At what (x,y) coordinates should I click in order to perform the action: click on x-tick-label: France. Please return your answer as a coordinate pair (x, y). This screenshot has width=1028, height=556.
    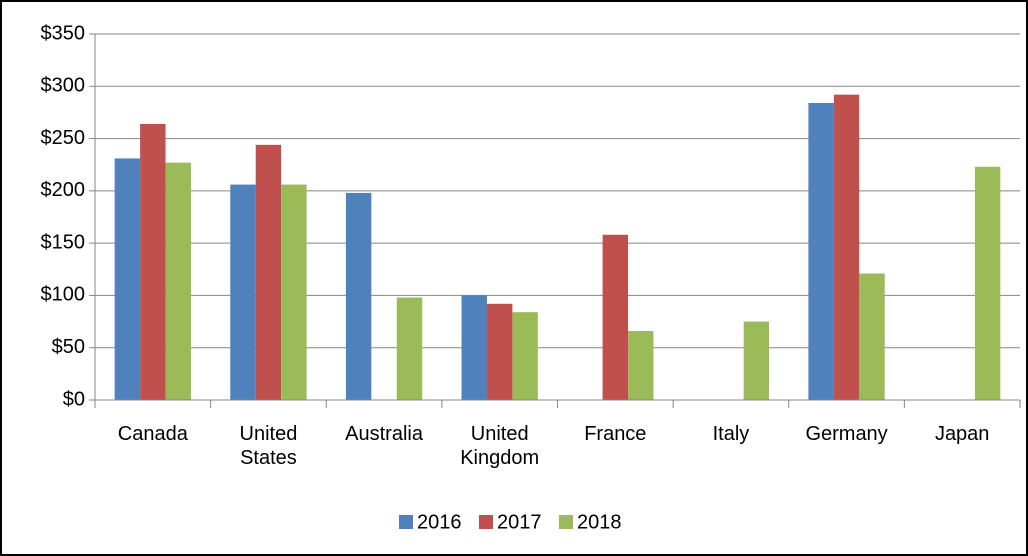
    Looking at the image, I should click on (615, 434).